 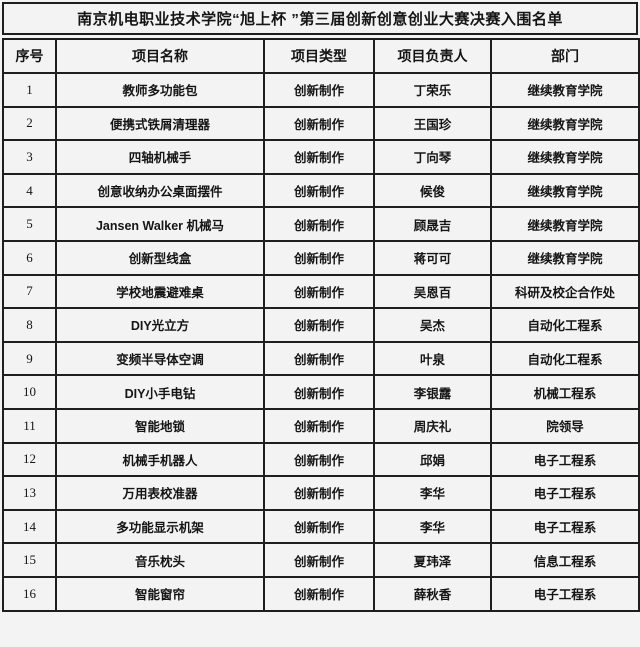 I want to click on project-name-cell: 创意收纳办公桌面摆件, so click(x=160, y=190).